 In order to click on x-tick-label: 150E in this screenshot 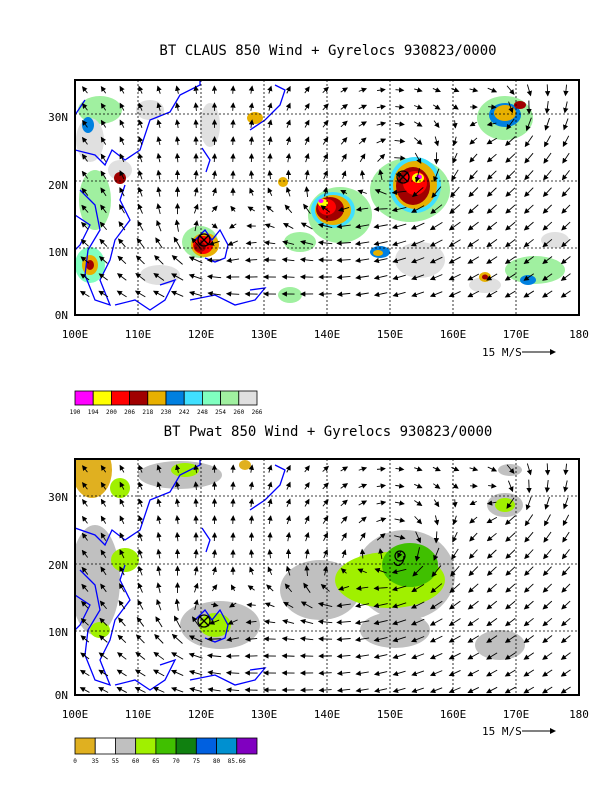, I will do `click(390, 334)`.